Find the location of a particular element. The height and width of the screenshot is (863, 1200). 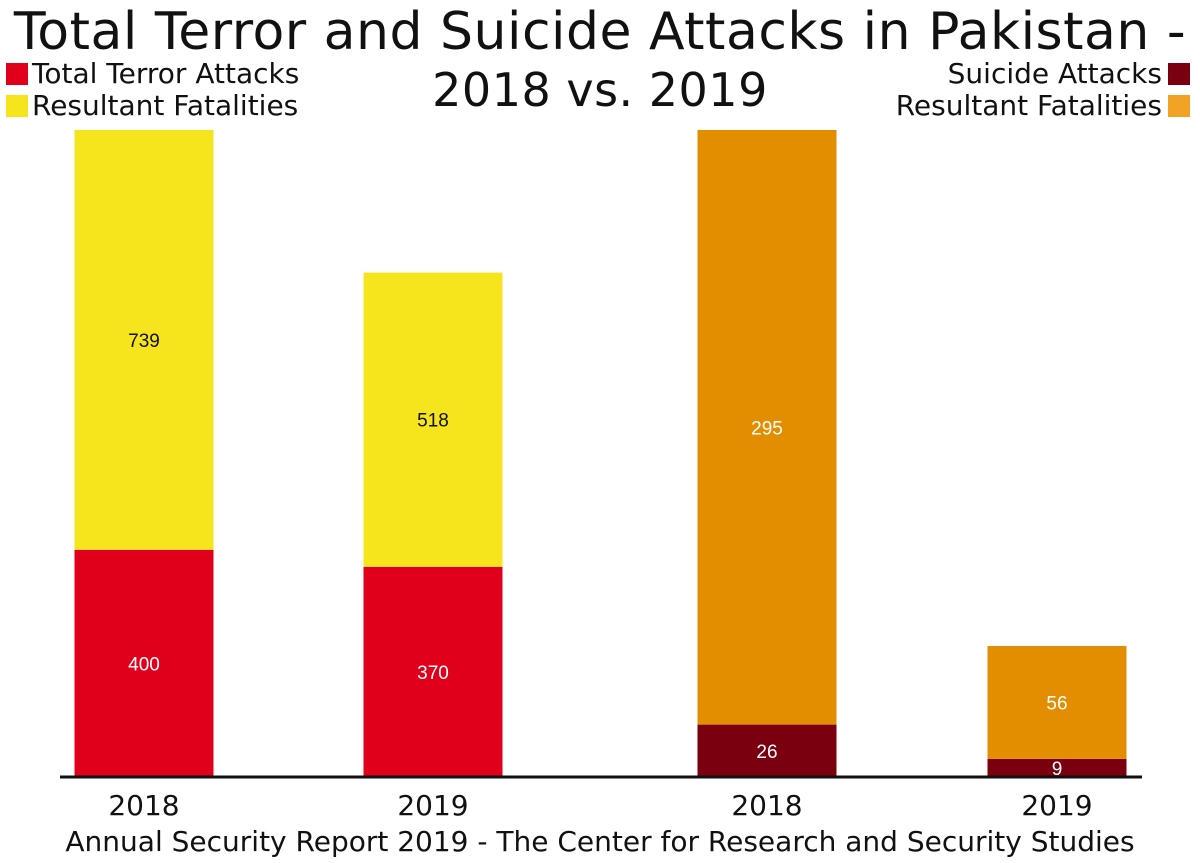

bar-g1-c1-s1 is located at coordinates (1057, 702).